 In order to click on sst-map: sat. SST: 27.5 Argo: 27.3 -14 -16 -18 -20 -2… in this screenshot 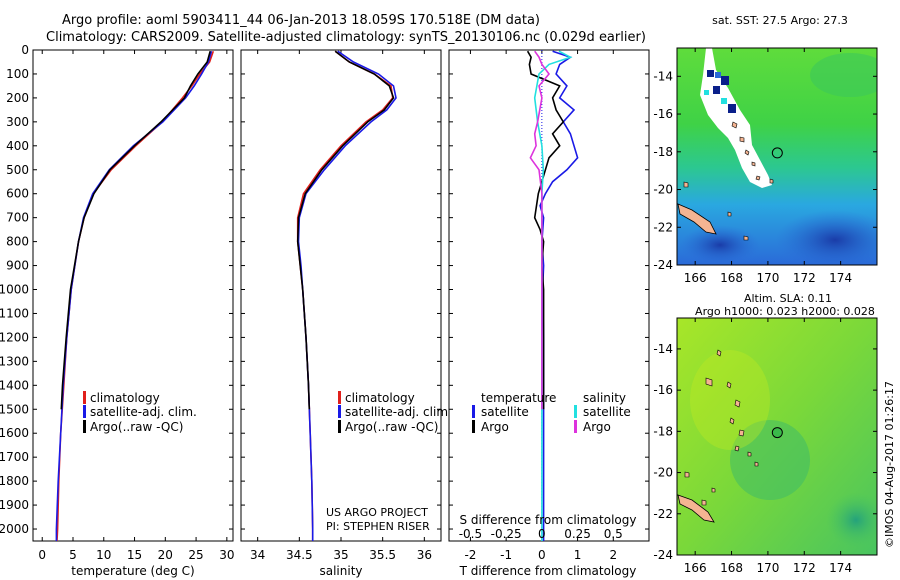, I will do `click(765, 149)`.